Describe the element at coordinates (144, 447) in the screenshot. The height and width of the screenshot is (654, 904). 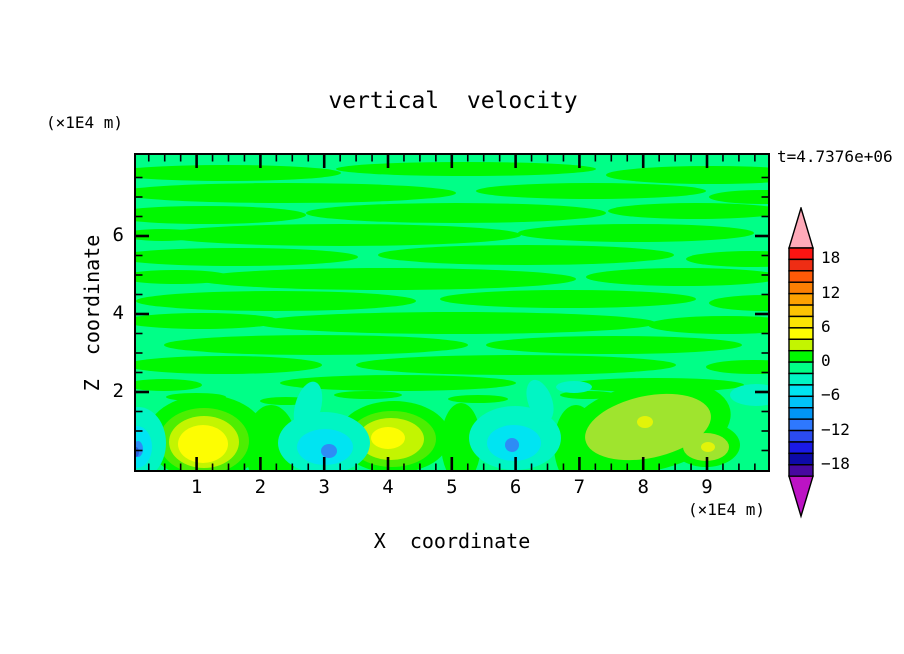
I see `field-blob-cyan` at that location.